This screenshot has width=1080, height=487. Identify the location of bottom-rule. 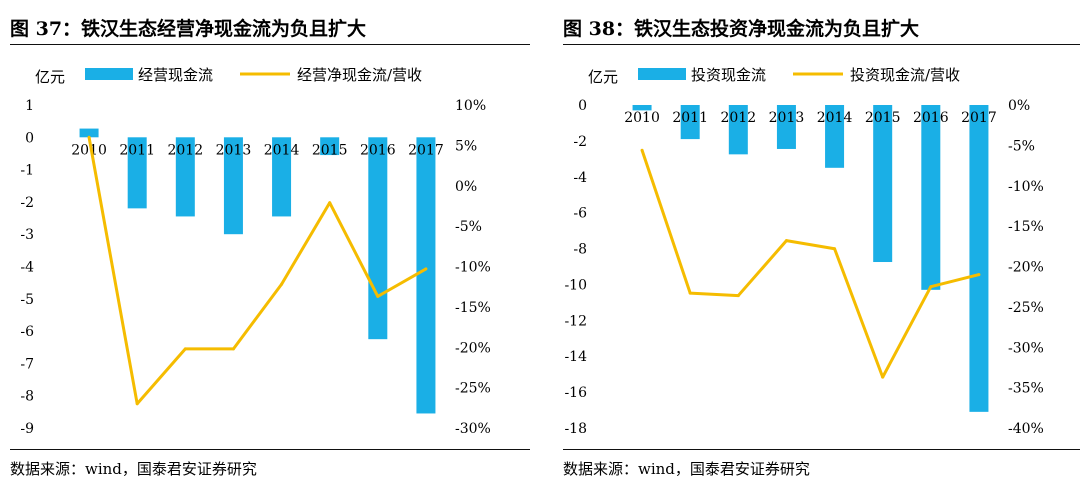
(270, 449).